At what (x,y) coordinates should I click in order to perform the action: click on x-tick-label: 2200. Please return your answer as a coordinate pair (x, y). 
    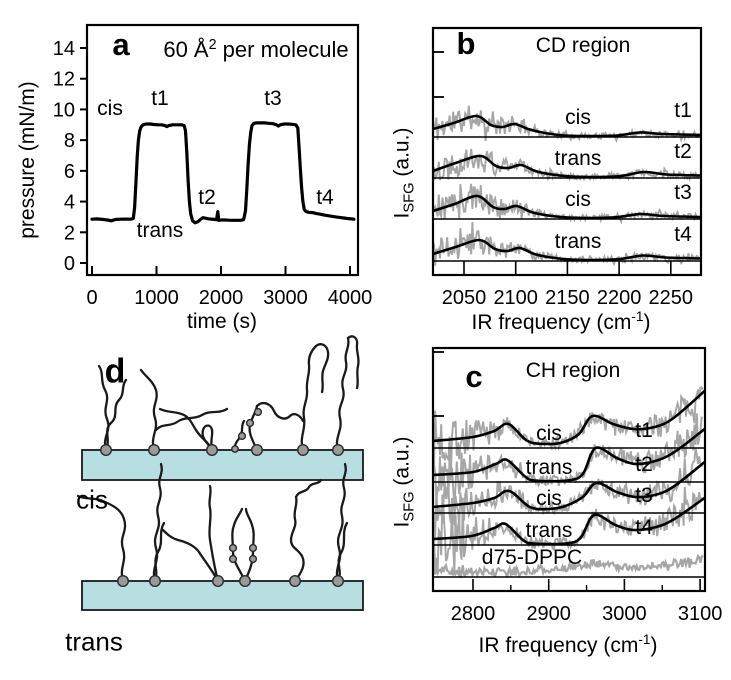
    Looking at the image, I should click on (619, 298).